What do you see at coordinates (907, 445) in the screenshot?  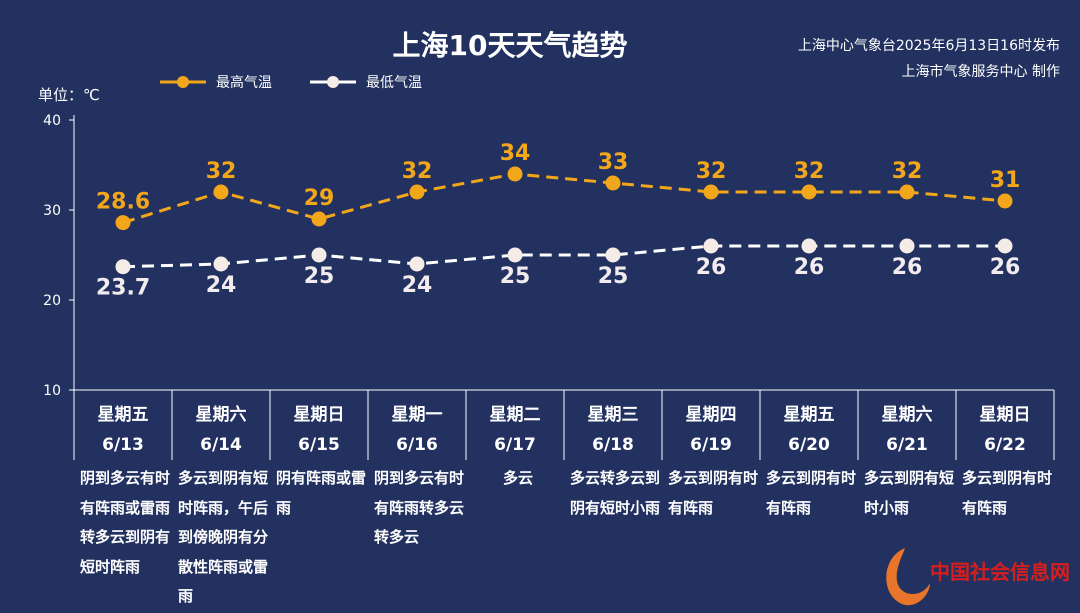 I see `date: 6/21` at bounding box center [907, 445].